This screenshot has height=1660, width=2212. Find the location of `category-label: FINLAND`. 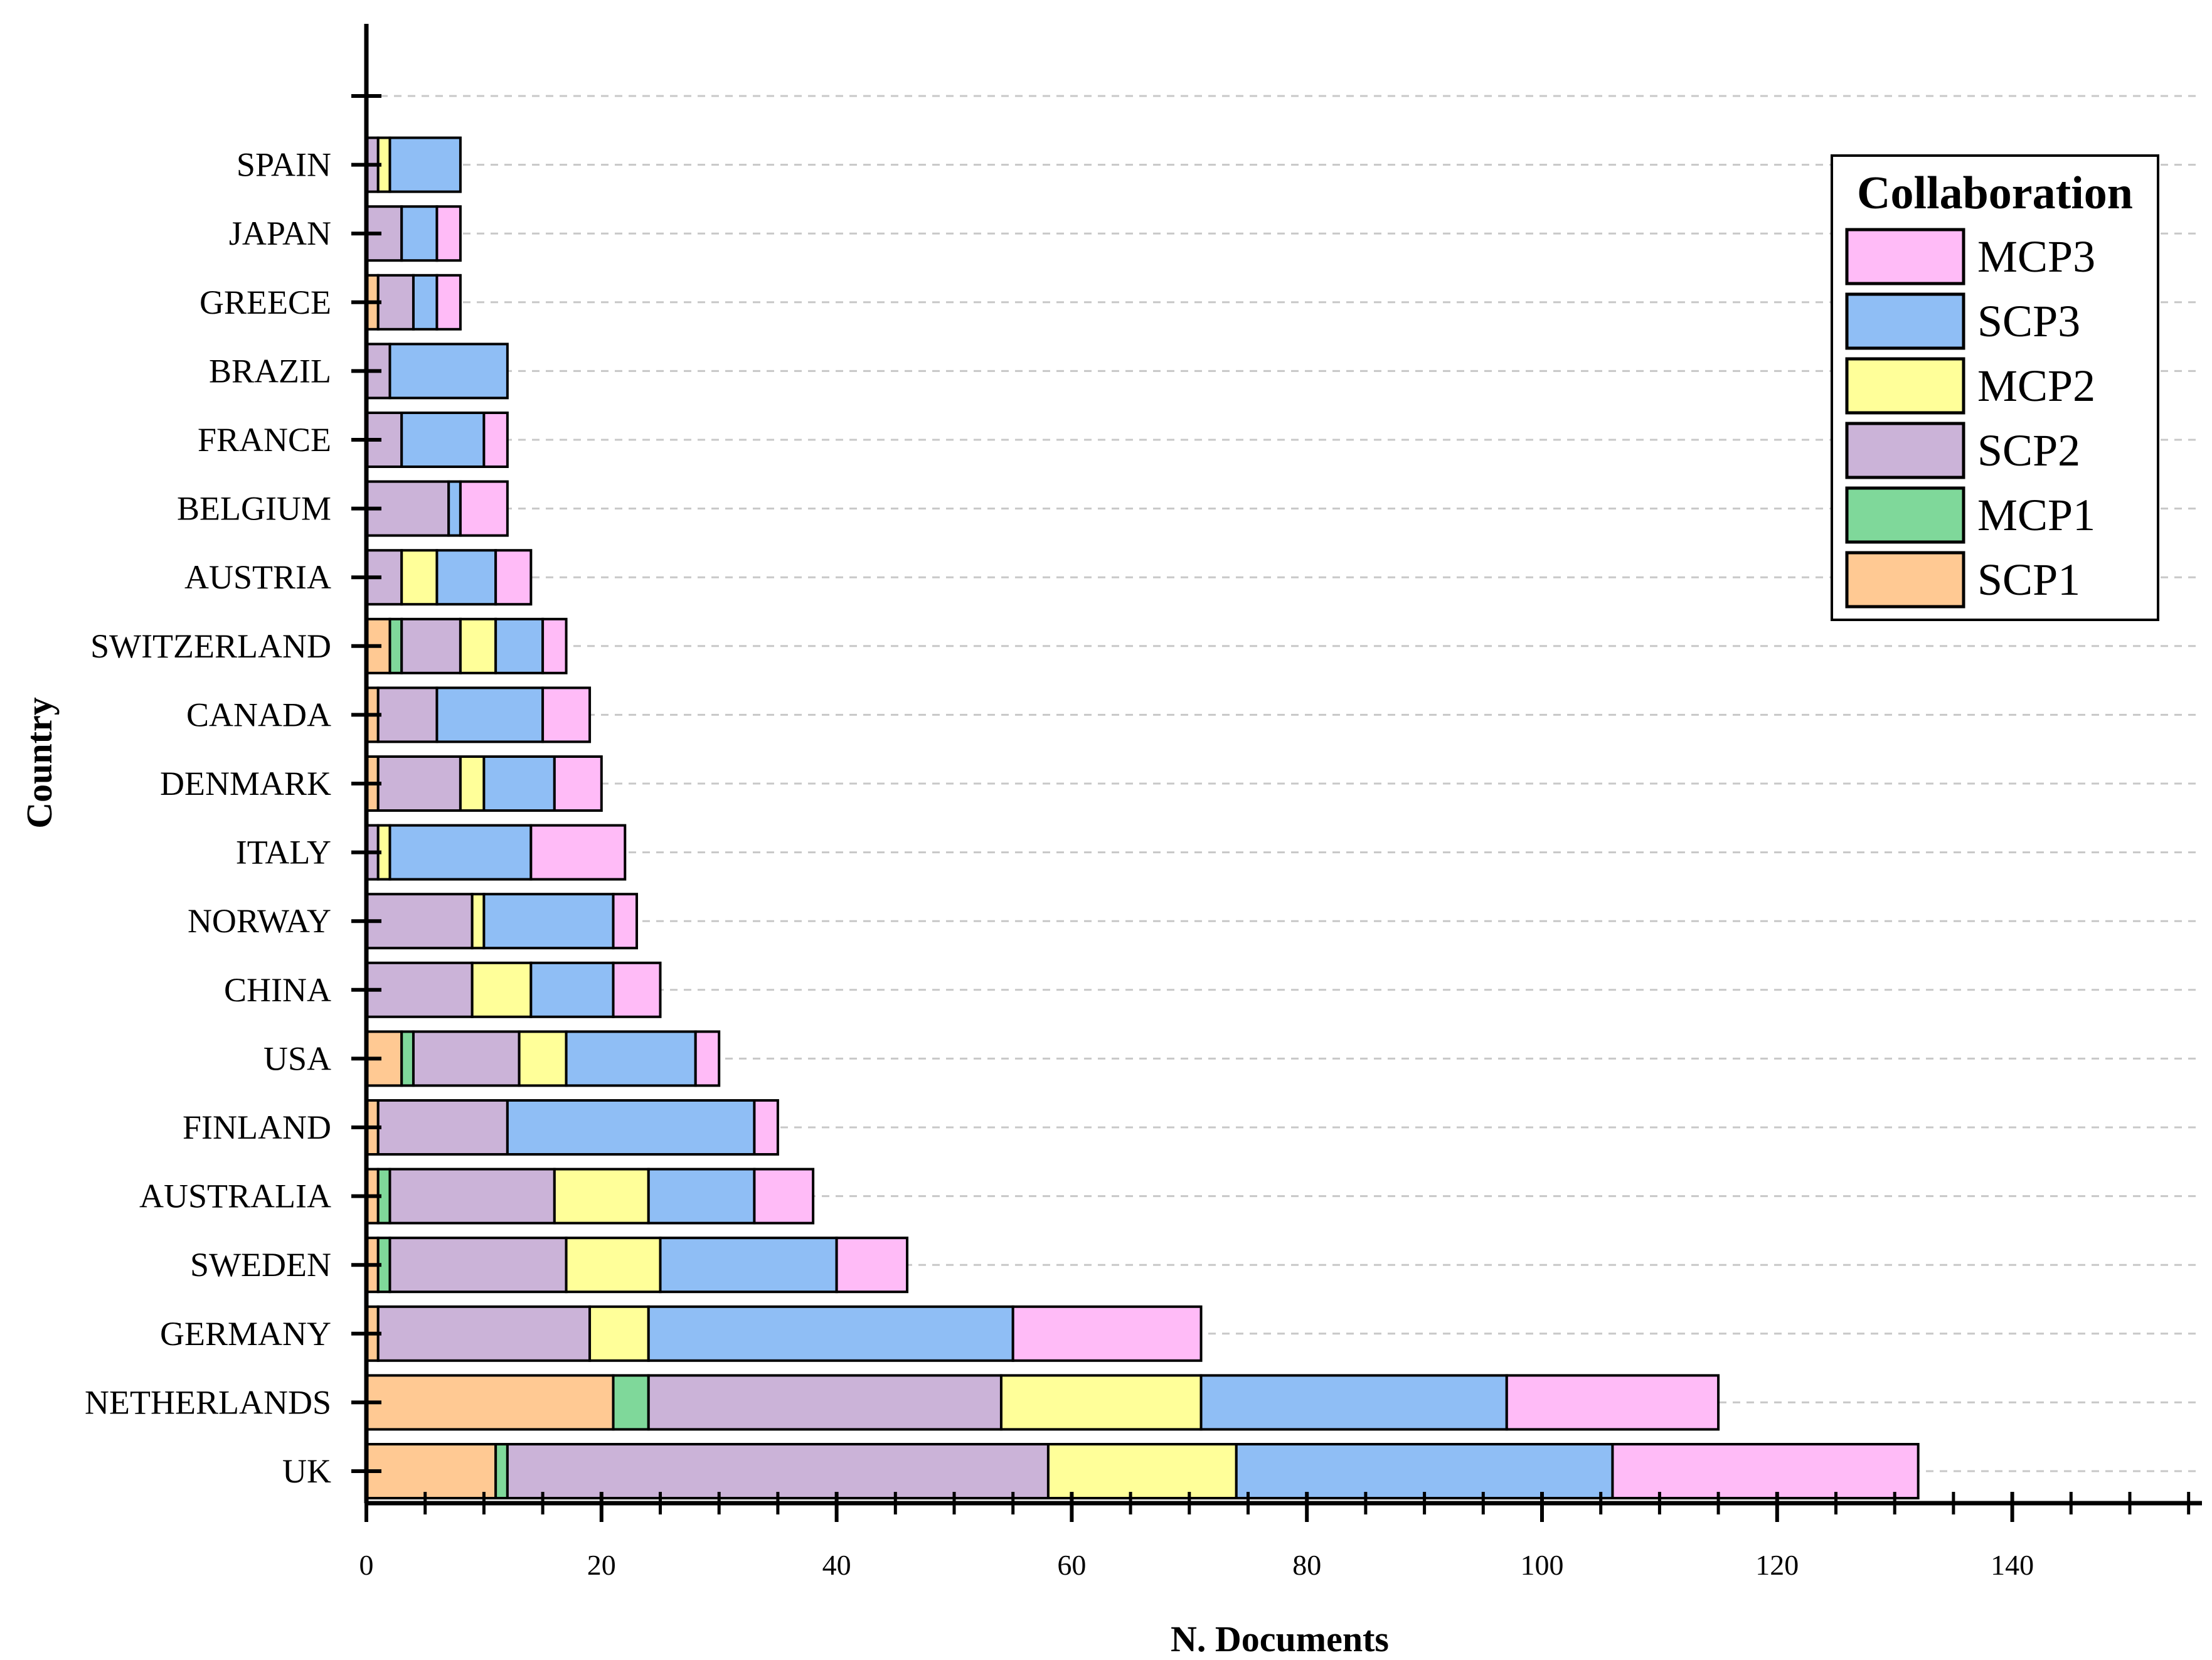

category-label: FINLAND is located at coordinates (257, 1127).